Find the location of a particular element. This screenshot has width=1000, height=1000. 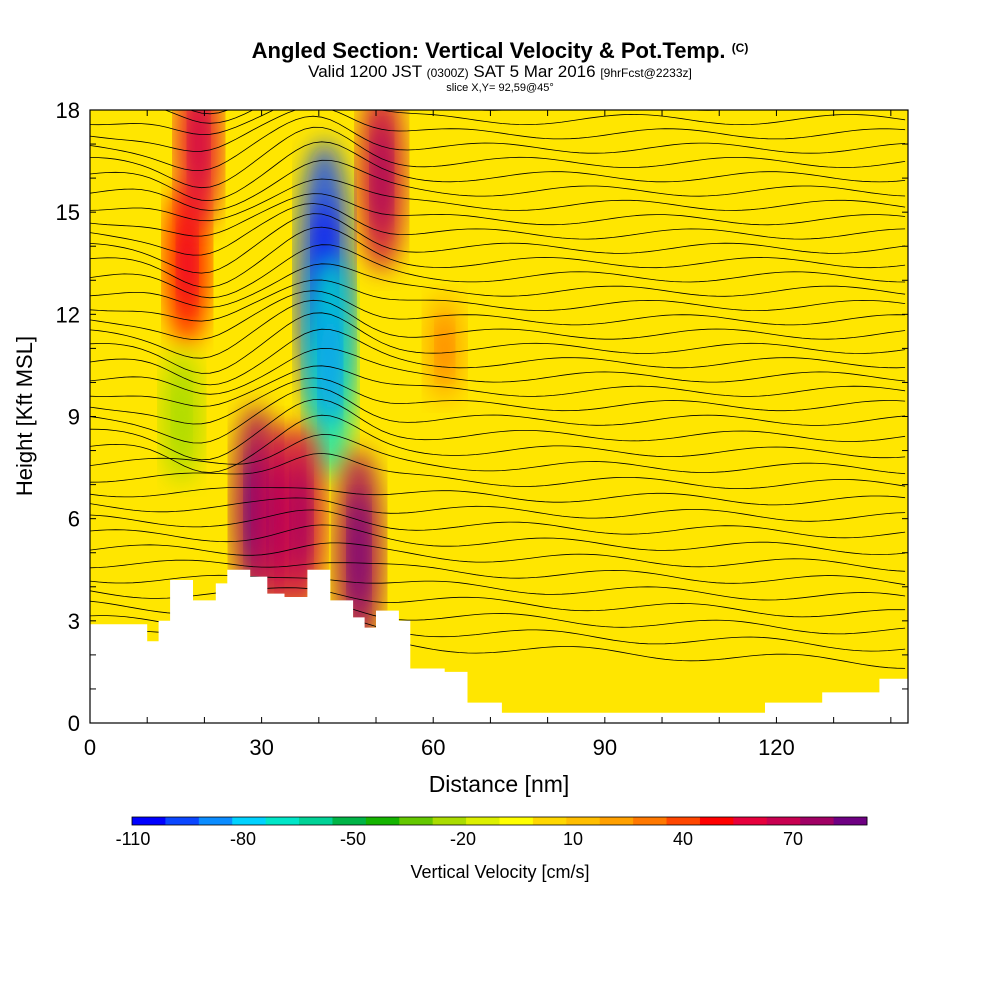

y-tick-label: 18 is located at coordinates (68, 110).